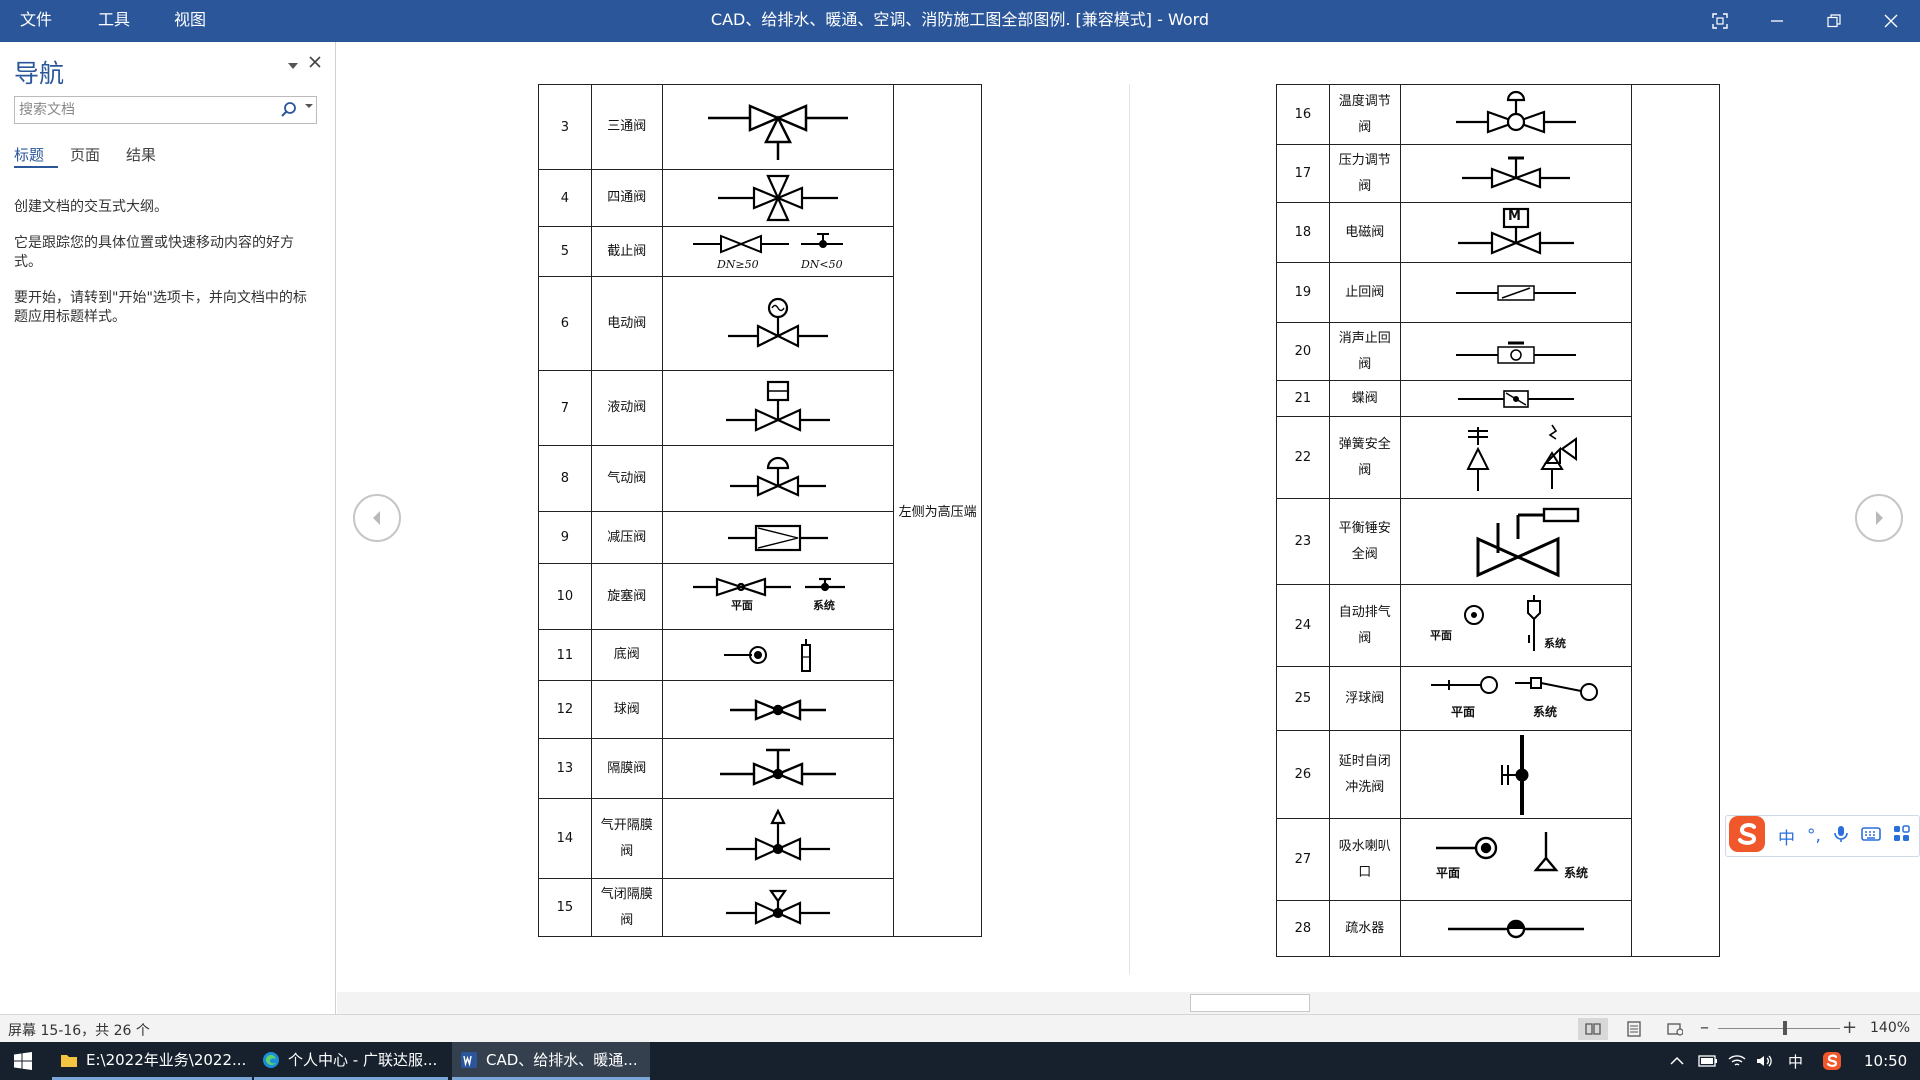 This screenshot has height=1080, width=1920. I want to click on keyboard-icon, so click(1871, 836).